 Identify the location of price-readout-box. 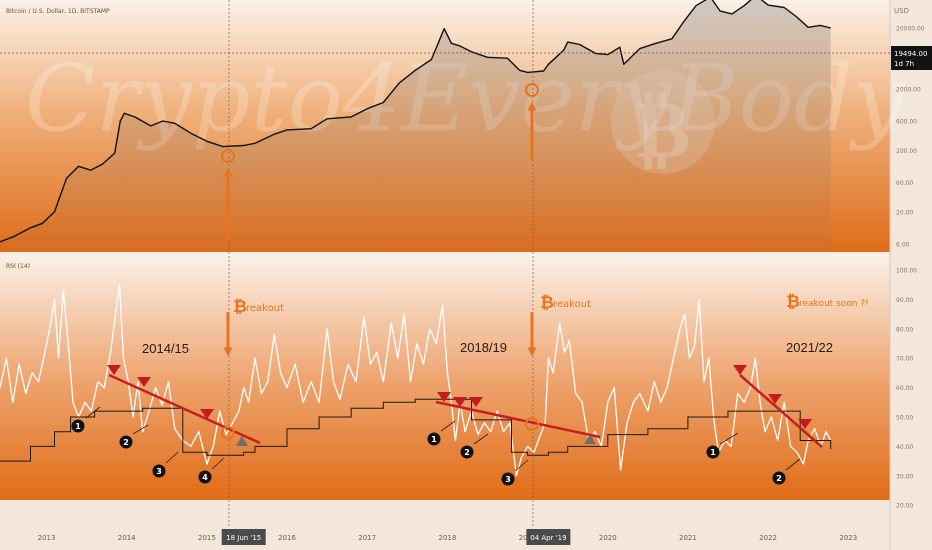
(911, 58).